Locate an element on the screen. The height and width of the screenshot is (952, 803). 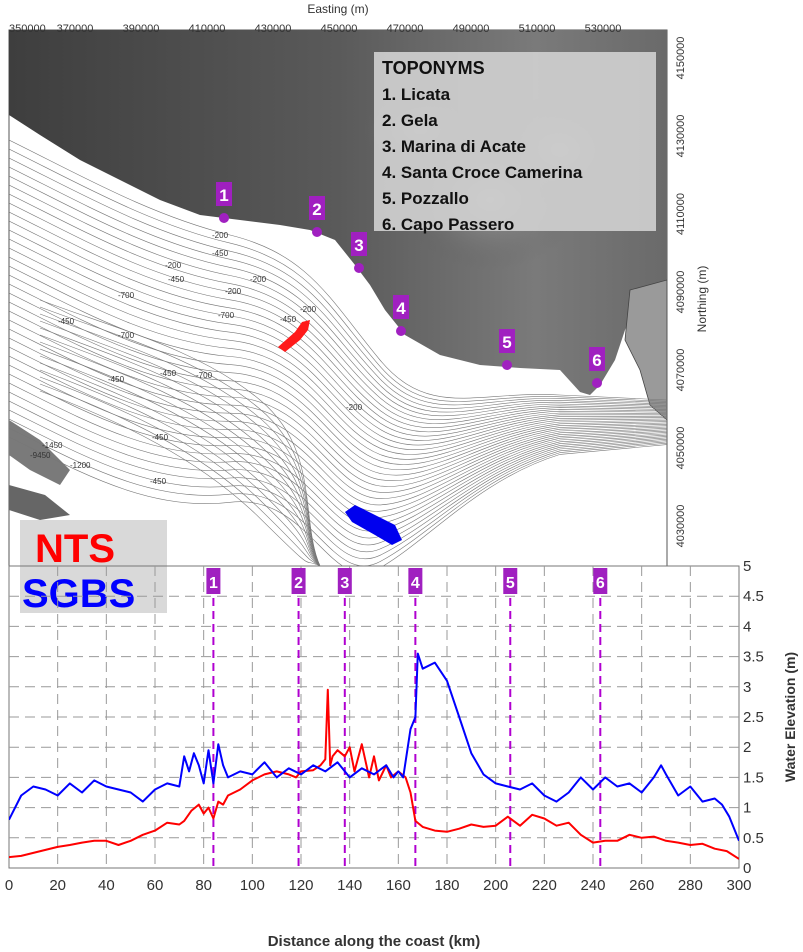
easting-tick-label: 470000 is located at coordinates (405, 29).